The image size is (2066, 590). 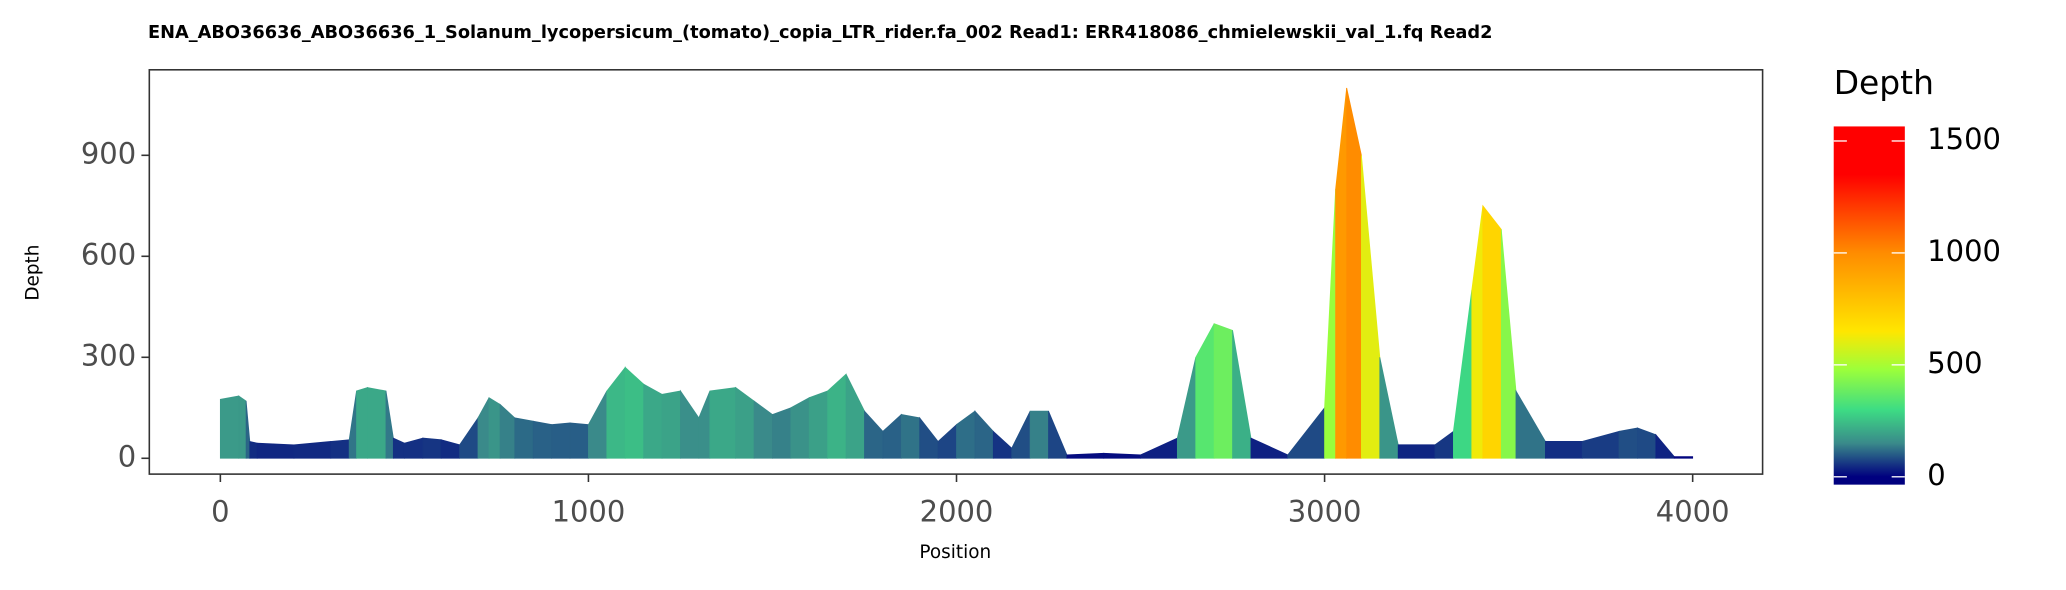 I want to click on x-tick-label: 3000, so click(x=1325, y=512).